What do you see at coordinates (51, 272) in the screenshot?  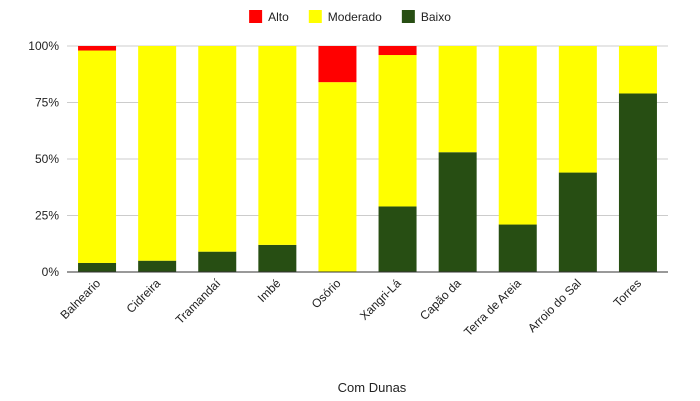 I see `y-tick-label: 0%` at bounding box center [51, 272].